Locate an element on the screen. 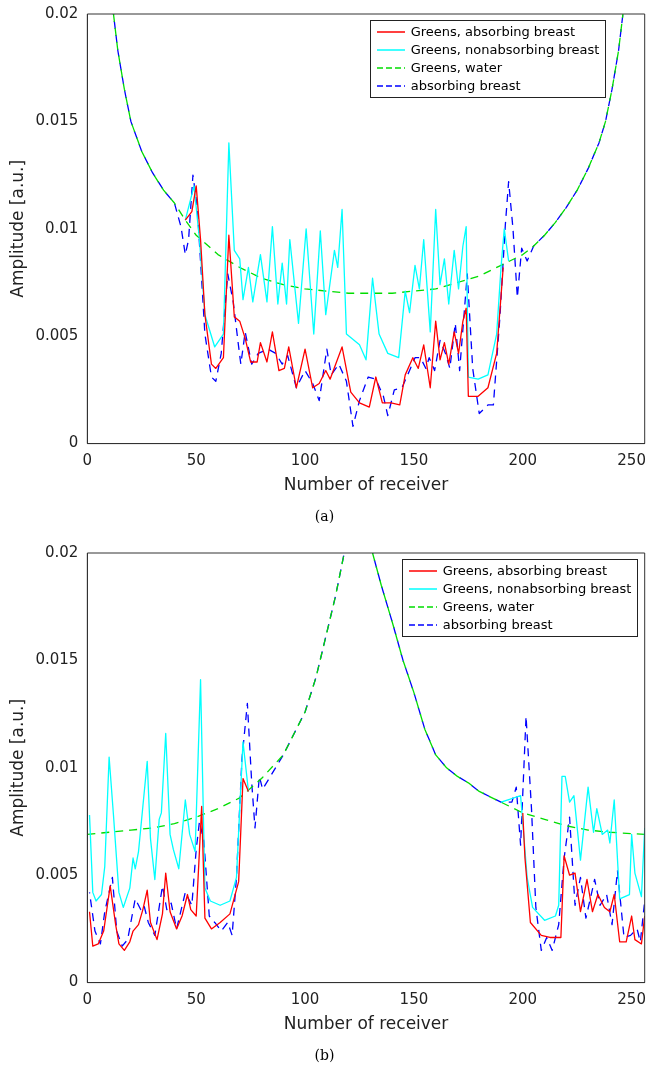 The height and width of the screenshot is (1079, 649). text: (b) is located at coordinates (324, 1055).